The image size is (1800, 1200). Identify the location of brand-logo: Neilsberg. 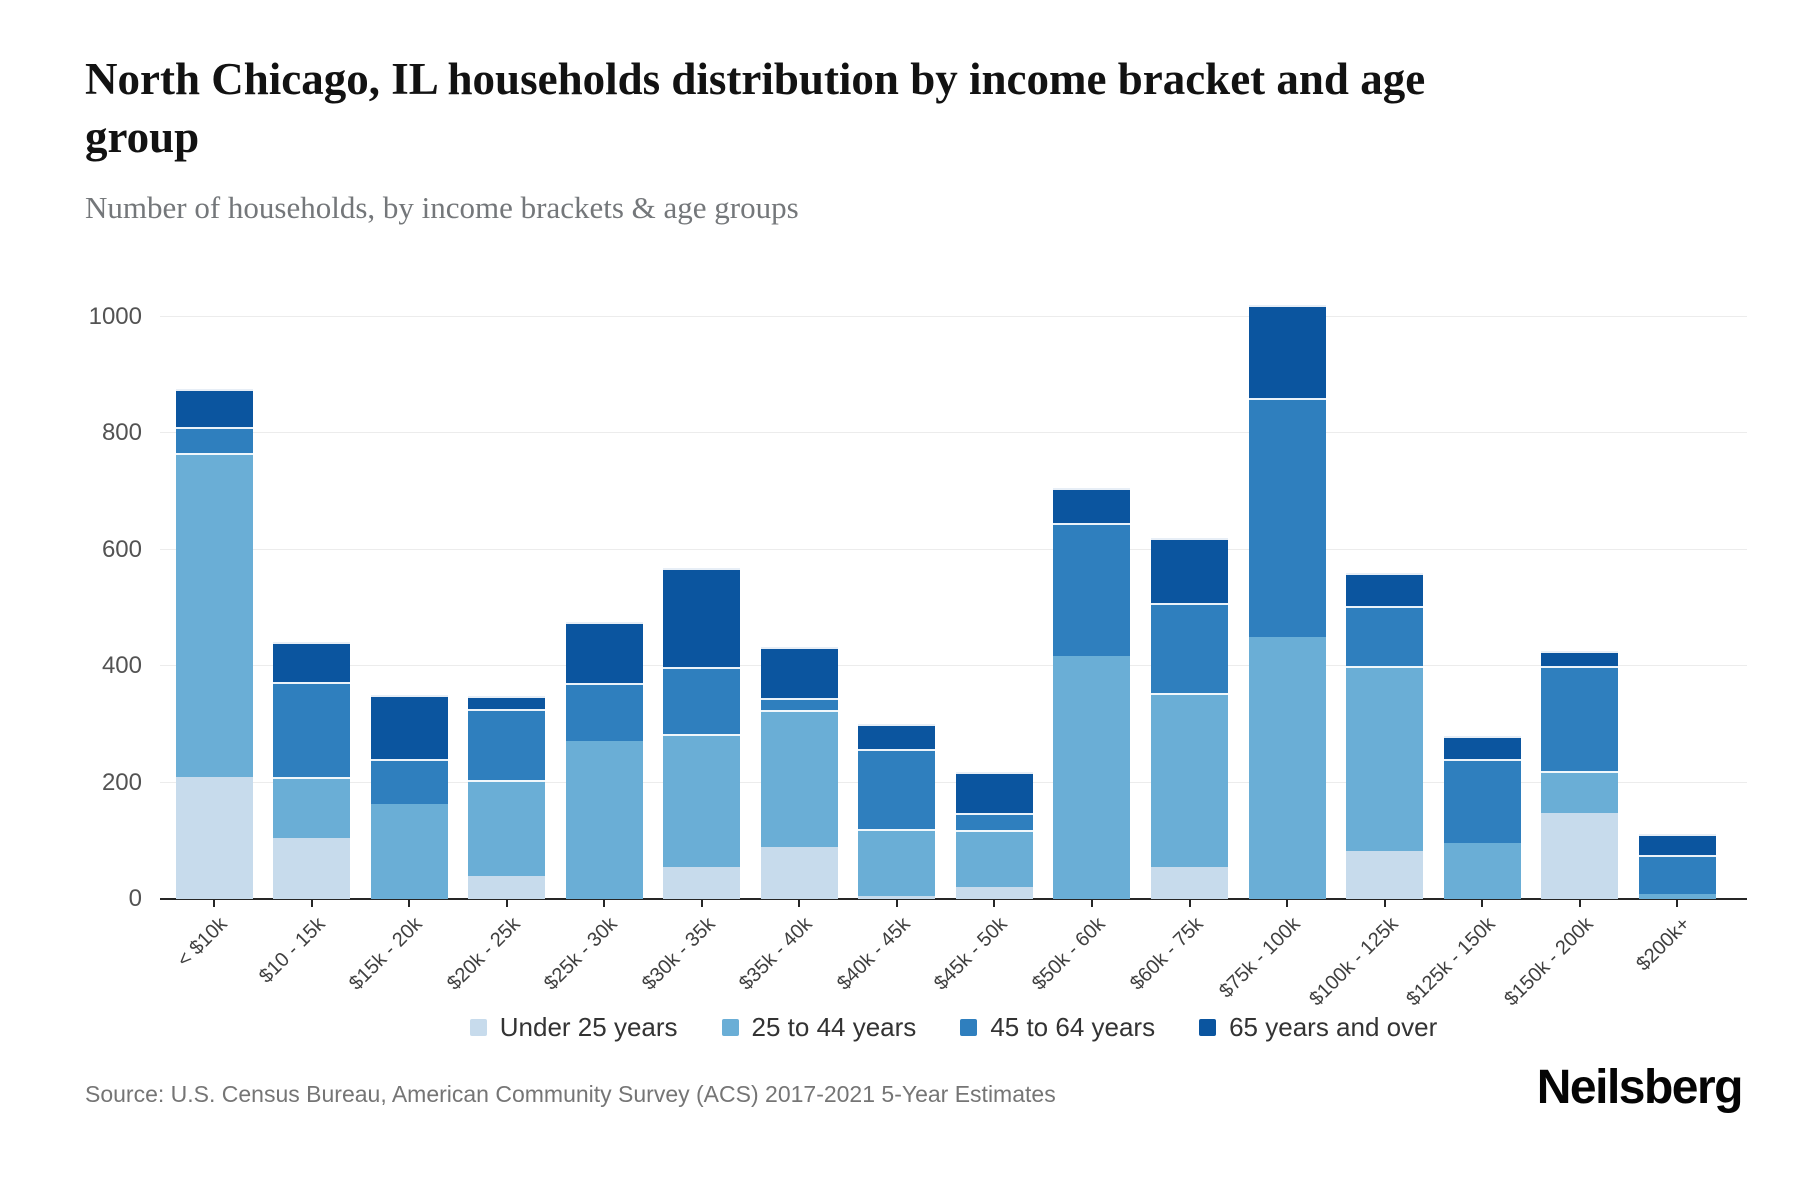
(1640, 1087).